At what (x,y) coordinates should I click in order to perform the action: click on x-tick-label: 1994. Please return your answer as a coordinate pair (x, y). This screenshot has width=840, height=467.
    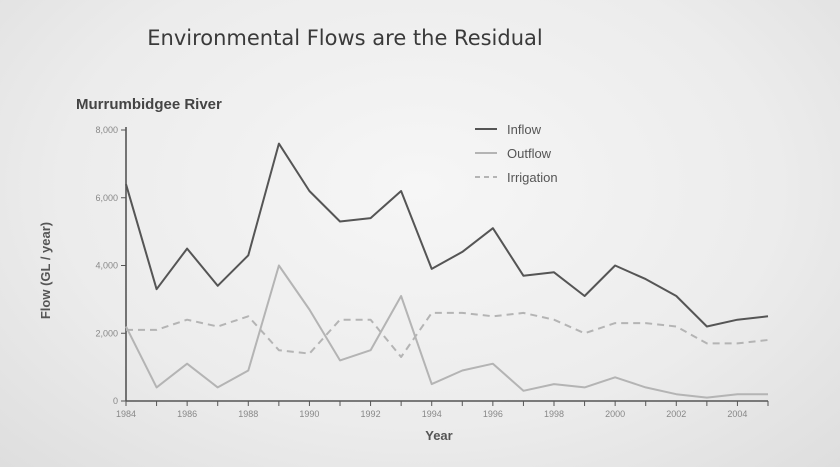
    Looking at the image, I should click on (432, 414).